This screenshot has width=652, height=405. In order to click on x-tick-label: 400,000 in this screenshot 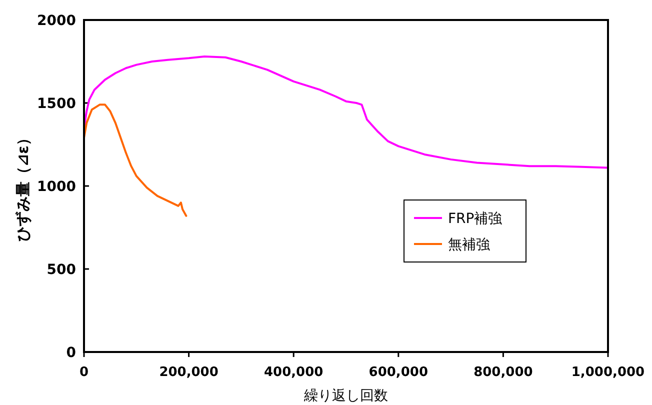, I will do `click(294, 372)`.